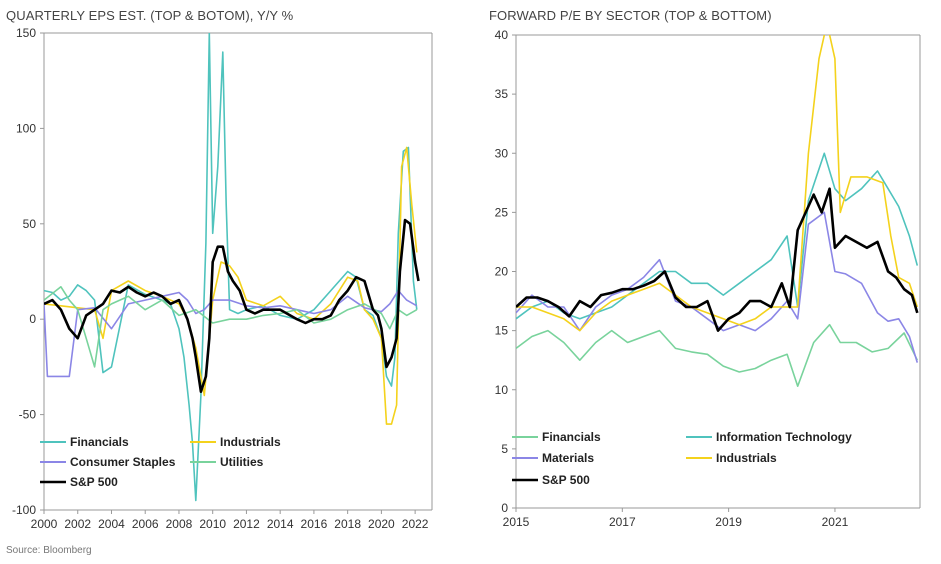 This screenshot has width=941, height=564. What do you see at coordinates (502, 94) in the screenshot?
I see `y-tick-label: 35` at bounding box center [502, 94].